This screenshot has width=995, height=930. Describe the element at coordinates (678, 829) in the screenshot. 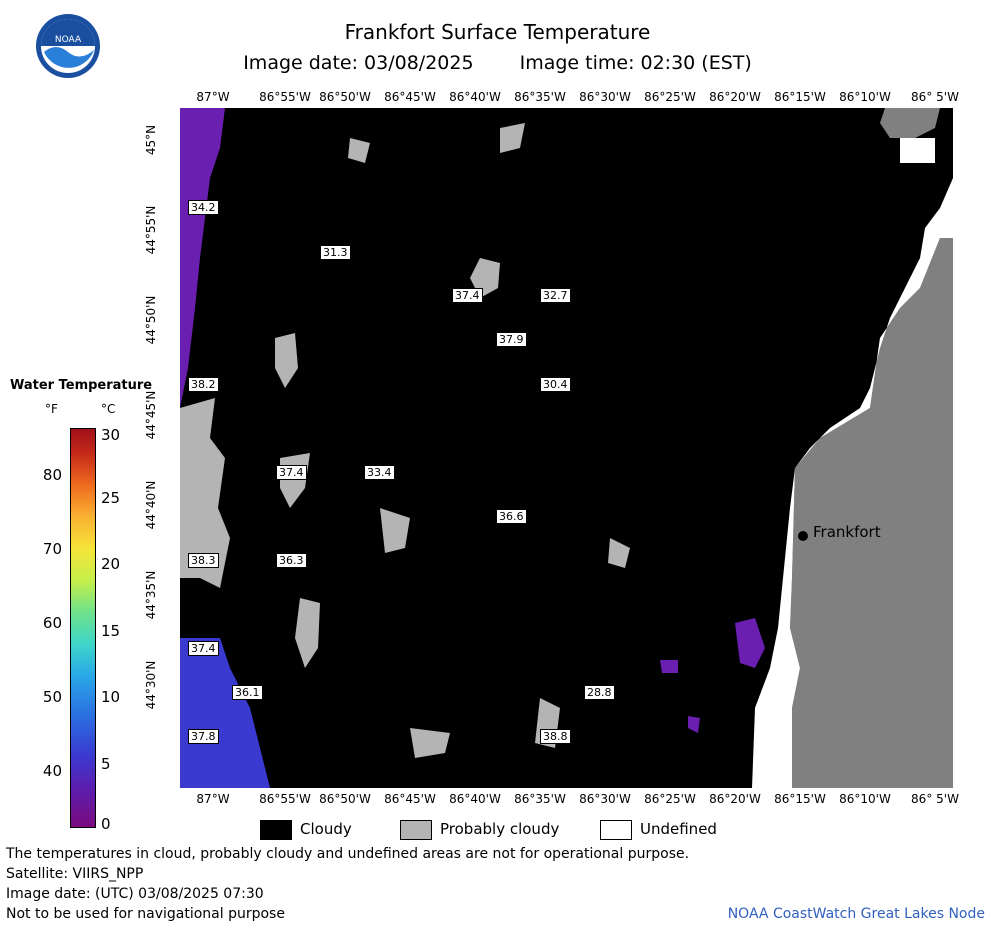

I see `key-undefined-label: Undefined` at that location.